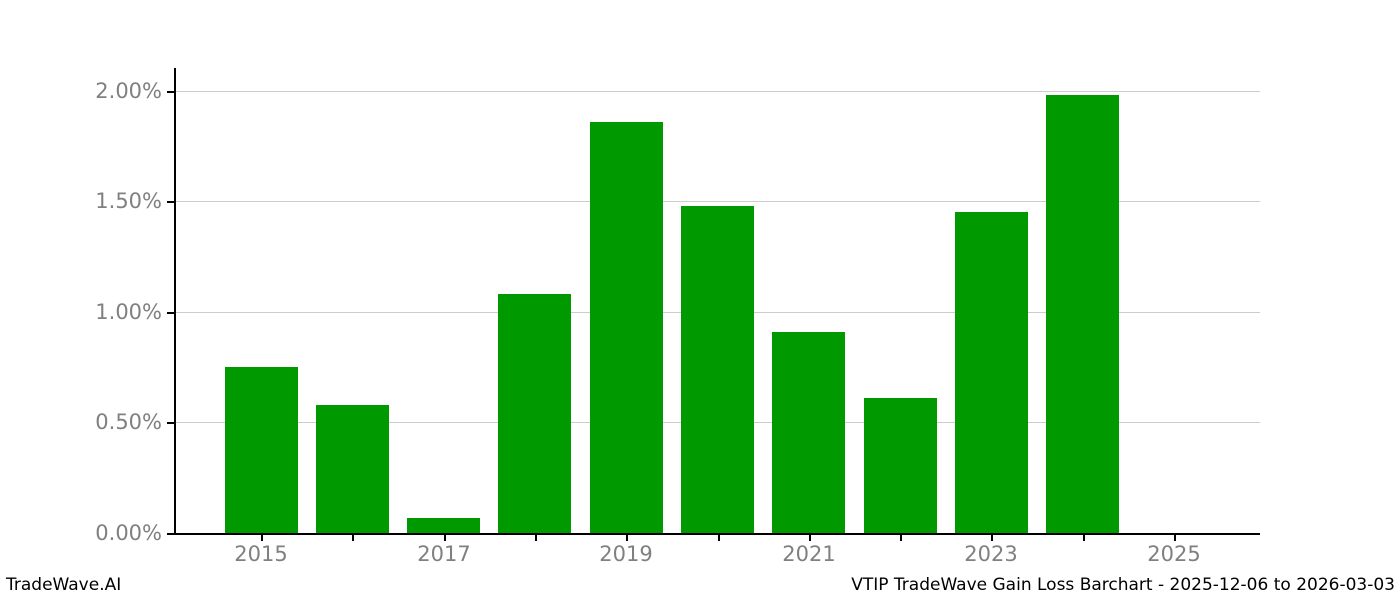 The height and width of the screenshot is (600, 1400). I want to click on y-axis-tick-label: 1.50%, so click(128, 201).